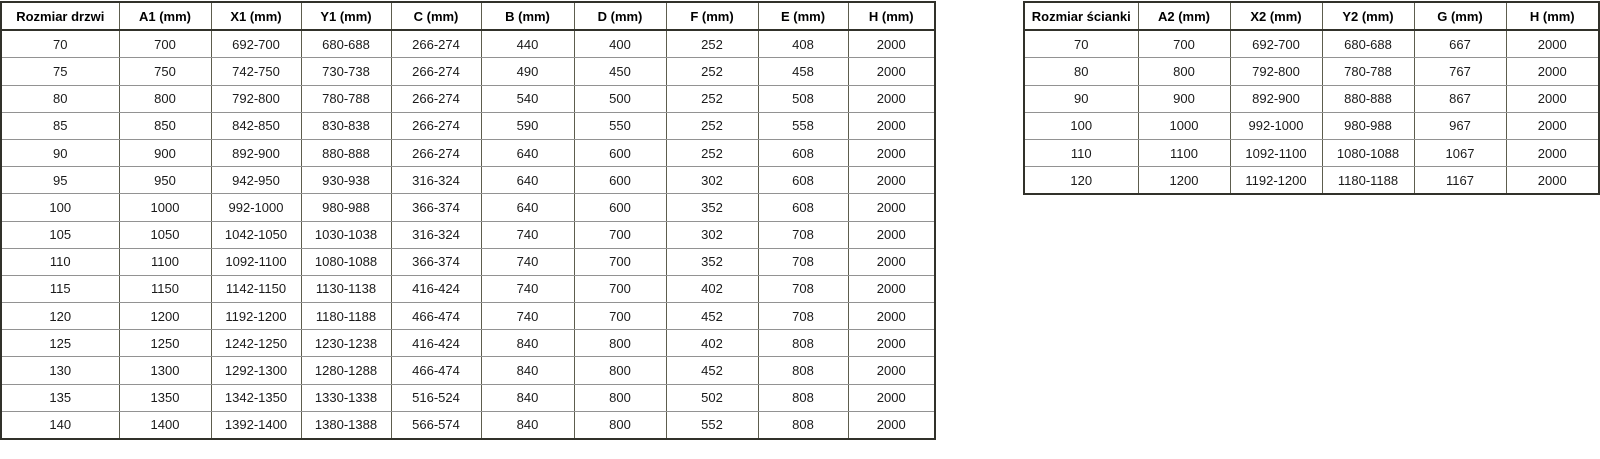 The height and width of the screenshot is (459, 1600). What do you see at coordinates (1081, 98) in the screenshot?
I see `right_table-cell: 90` at bounding box center [1081, 98].